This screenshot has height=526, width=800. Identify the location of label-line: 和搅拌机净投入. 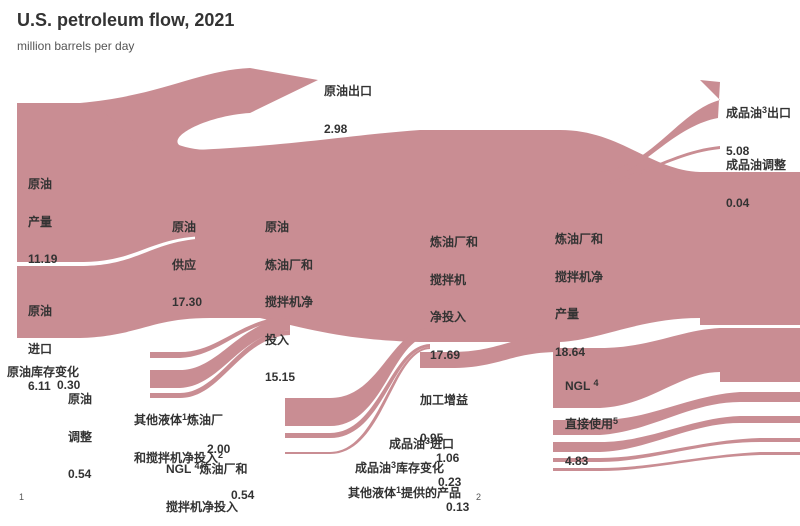
(176, 457).